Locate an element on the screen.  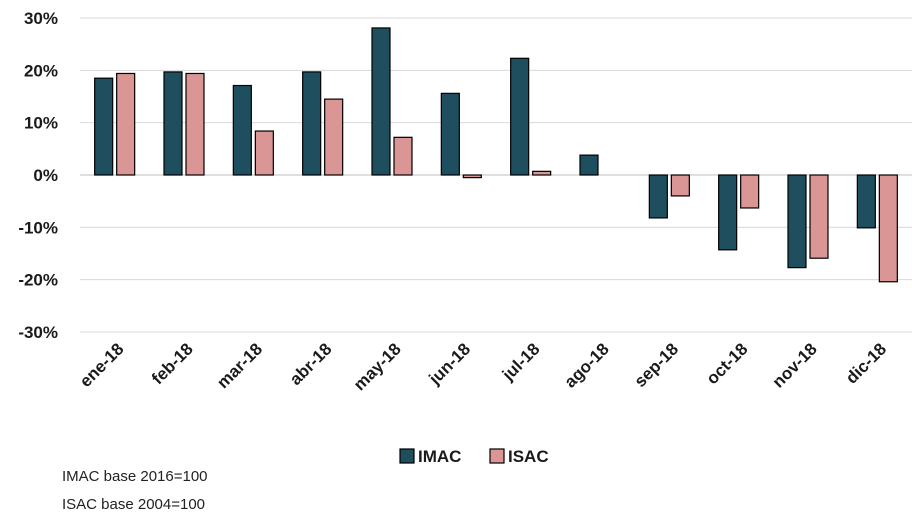
x-tick-label: oct-18 is located at coordinates (727, 363).